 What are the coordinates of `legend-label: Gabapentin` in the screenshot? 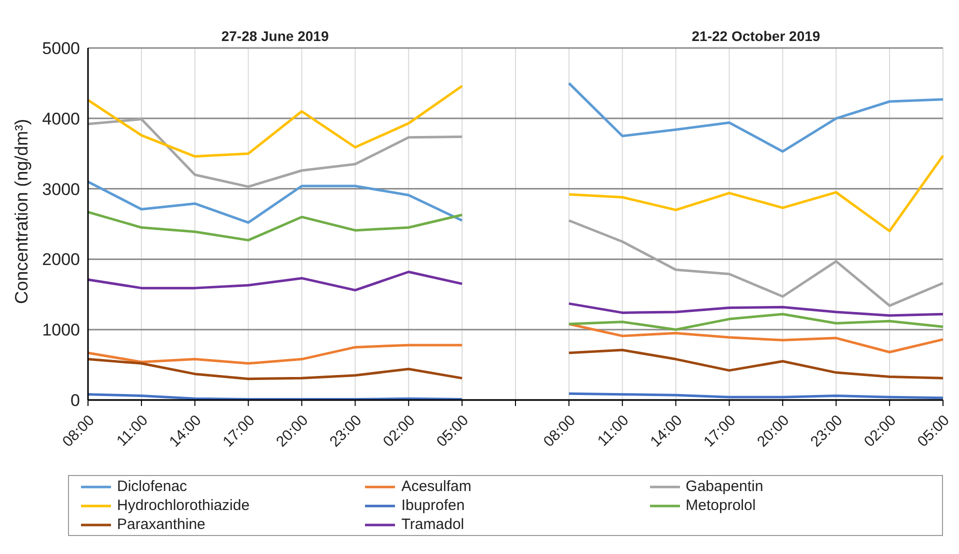 It's located at (725, 486).